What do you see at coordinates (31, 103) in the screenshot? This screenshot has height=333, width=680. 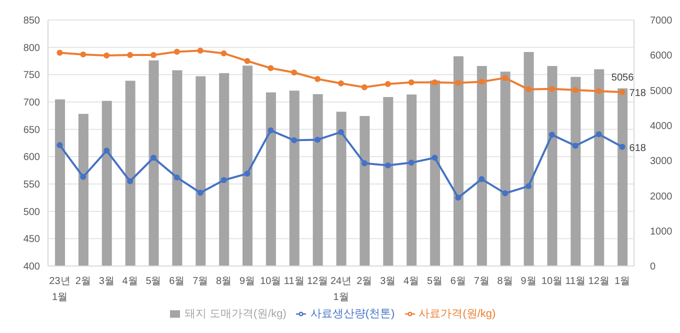 I see `y-tick-label: 700` at bounding box center [31, 103].